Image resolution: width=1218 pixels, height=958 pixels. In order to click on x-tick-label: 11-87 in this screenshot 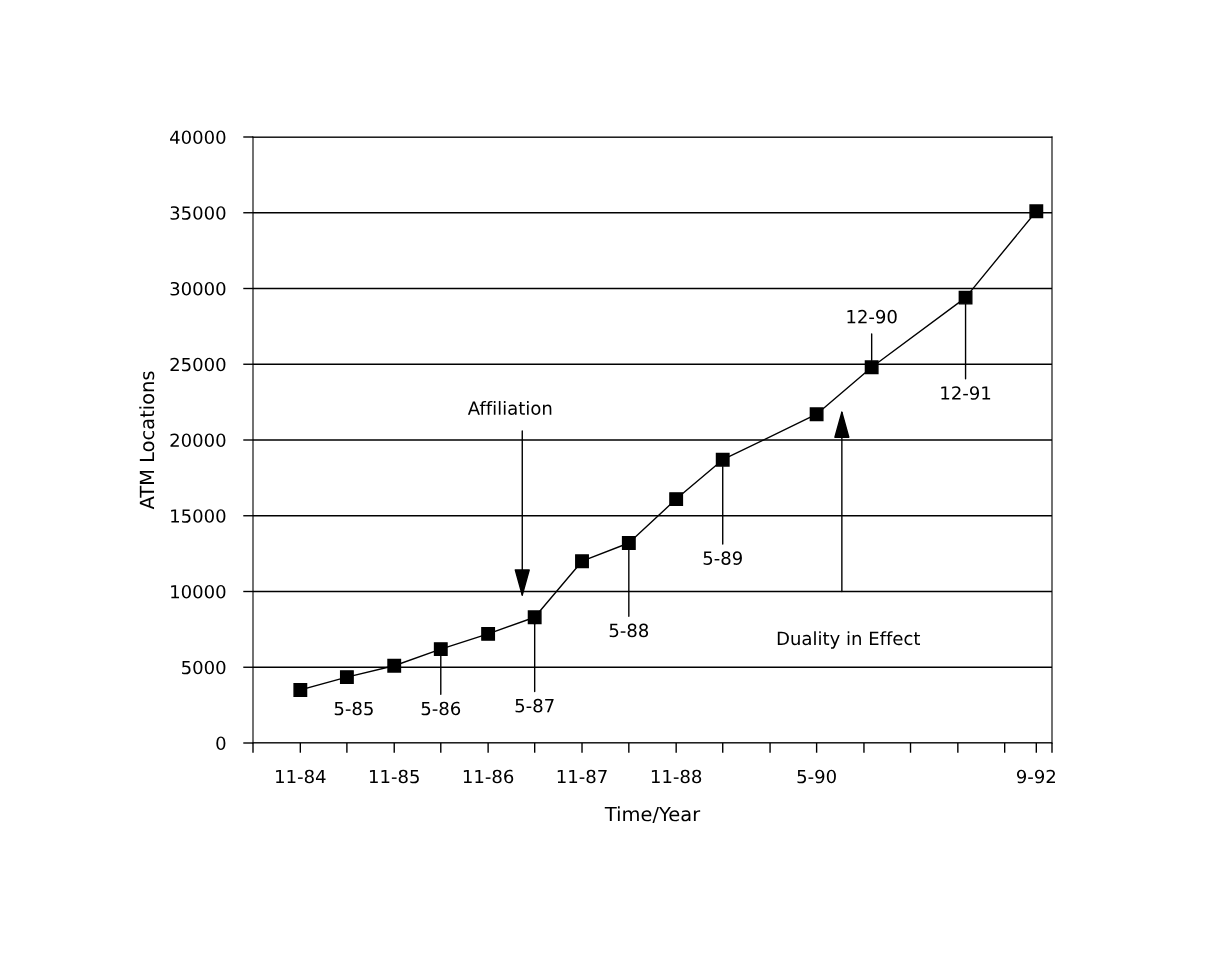, I will do `click(582, 776)`.